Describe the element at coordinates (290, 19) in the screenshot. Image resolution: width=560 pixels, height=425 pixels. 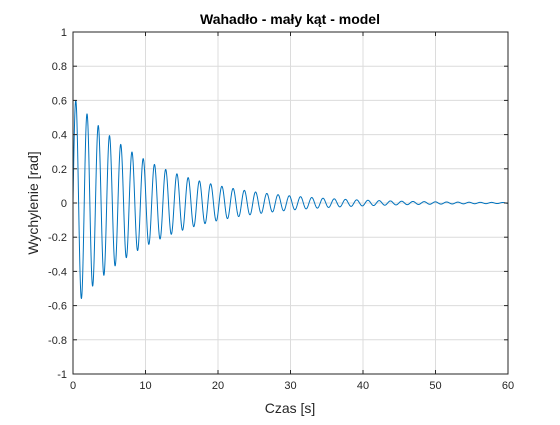
I see `chart-title: Wahadło - mały kąt - model` at that location.